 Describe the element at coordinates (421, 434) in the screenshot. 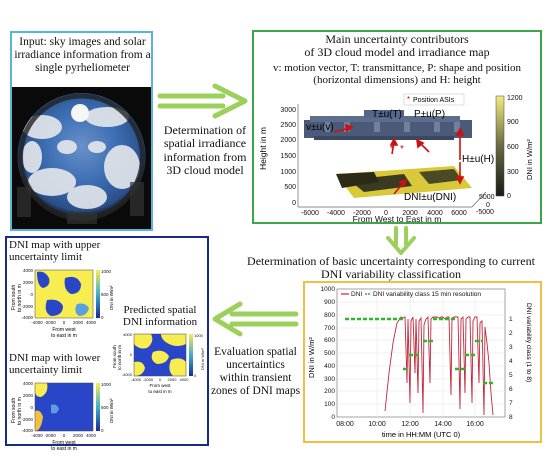

I see `ts-xlabel: time in HH:MM (UTC 0)` at that location.